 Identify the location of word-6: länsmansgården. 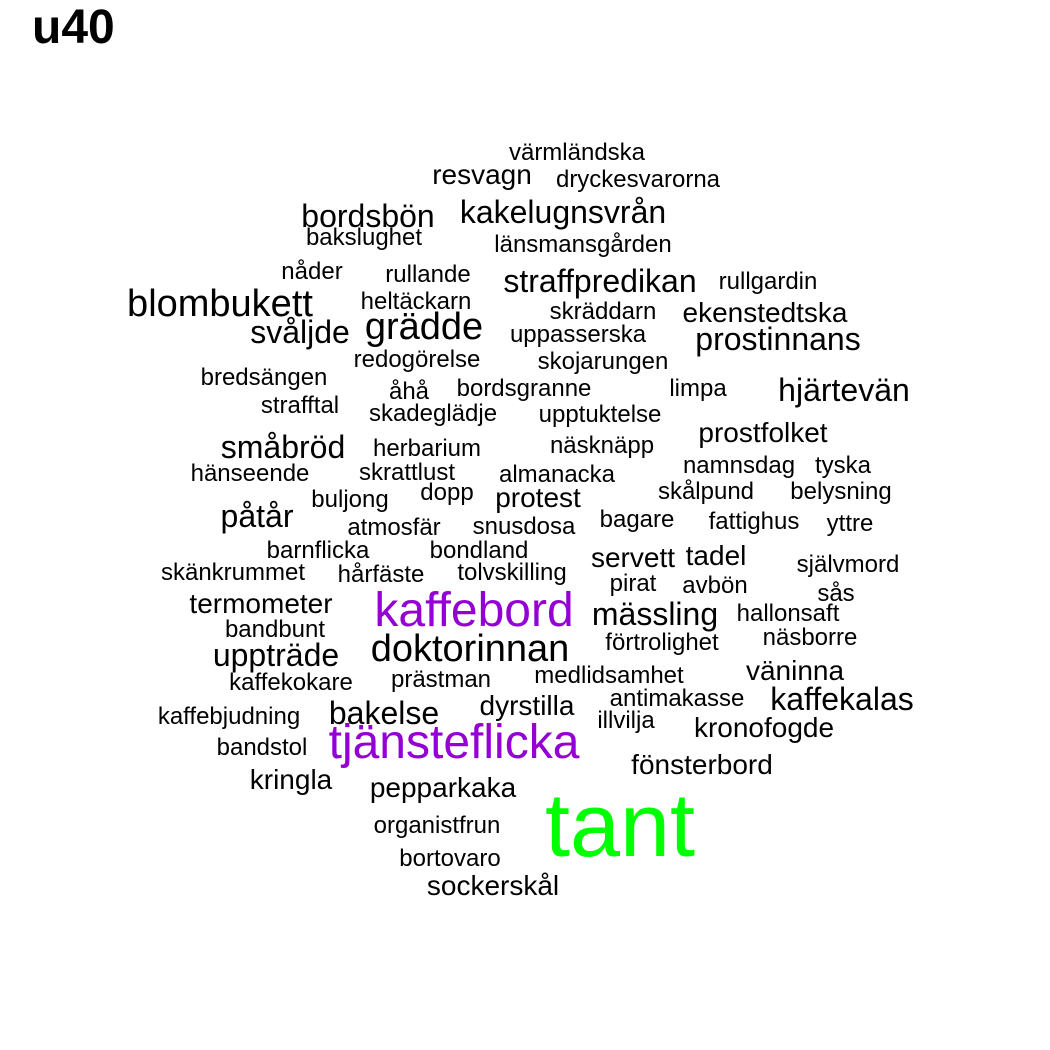
(583, 244).